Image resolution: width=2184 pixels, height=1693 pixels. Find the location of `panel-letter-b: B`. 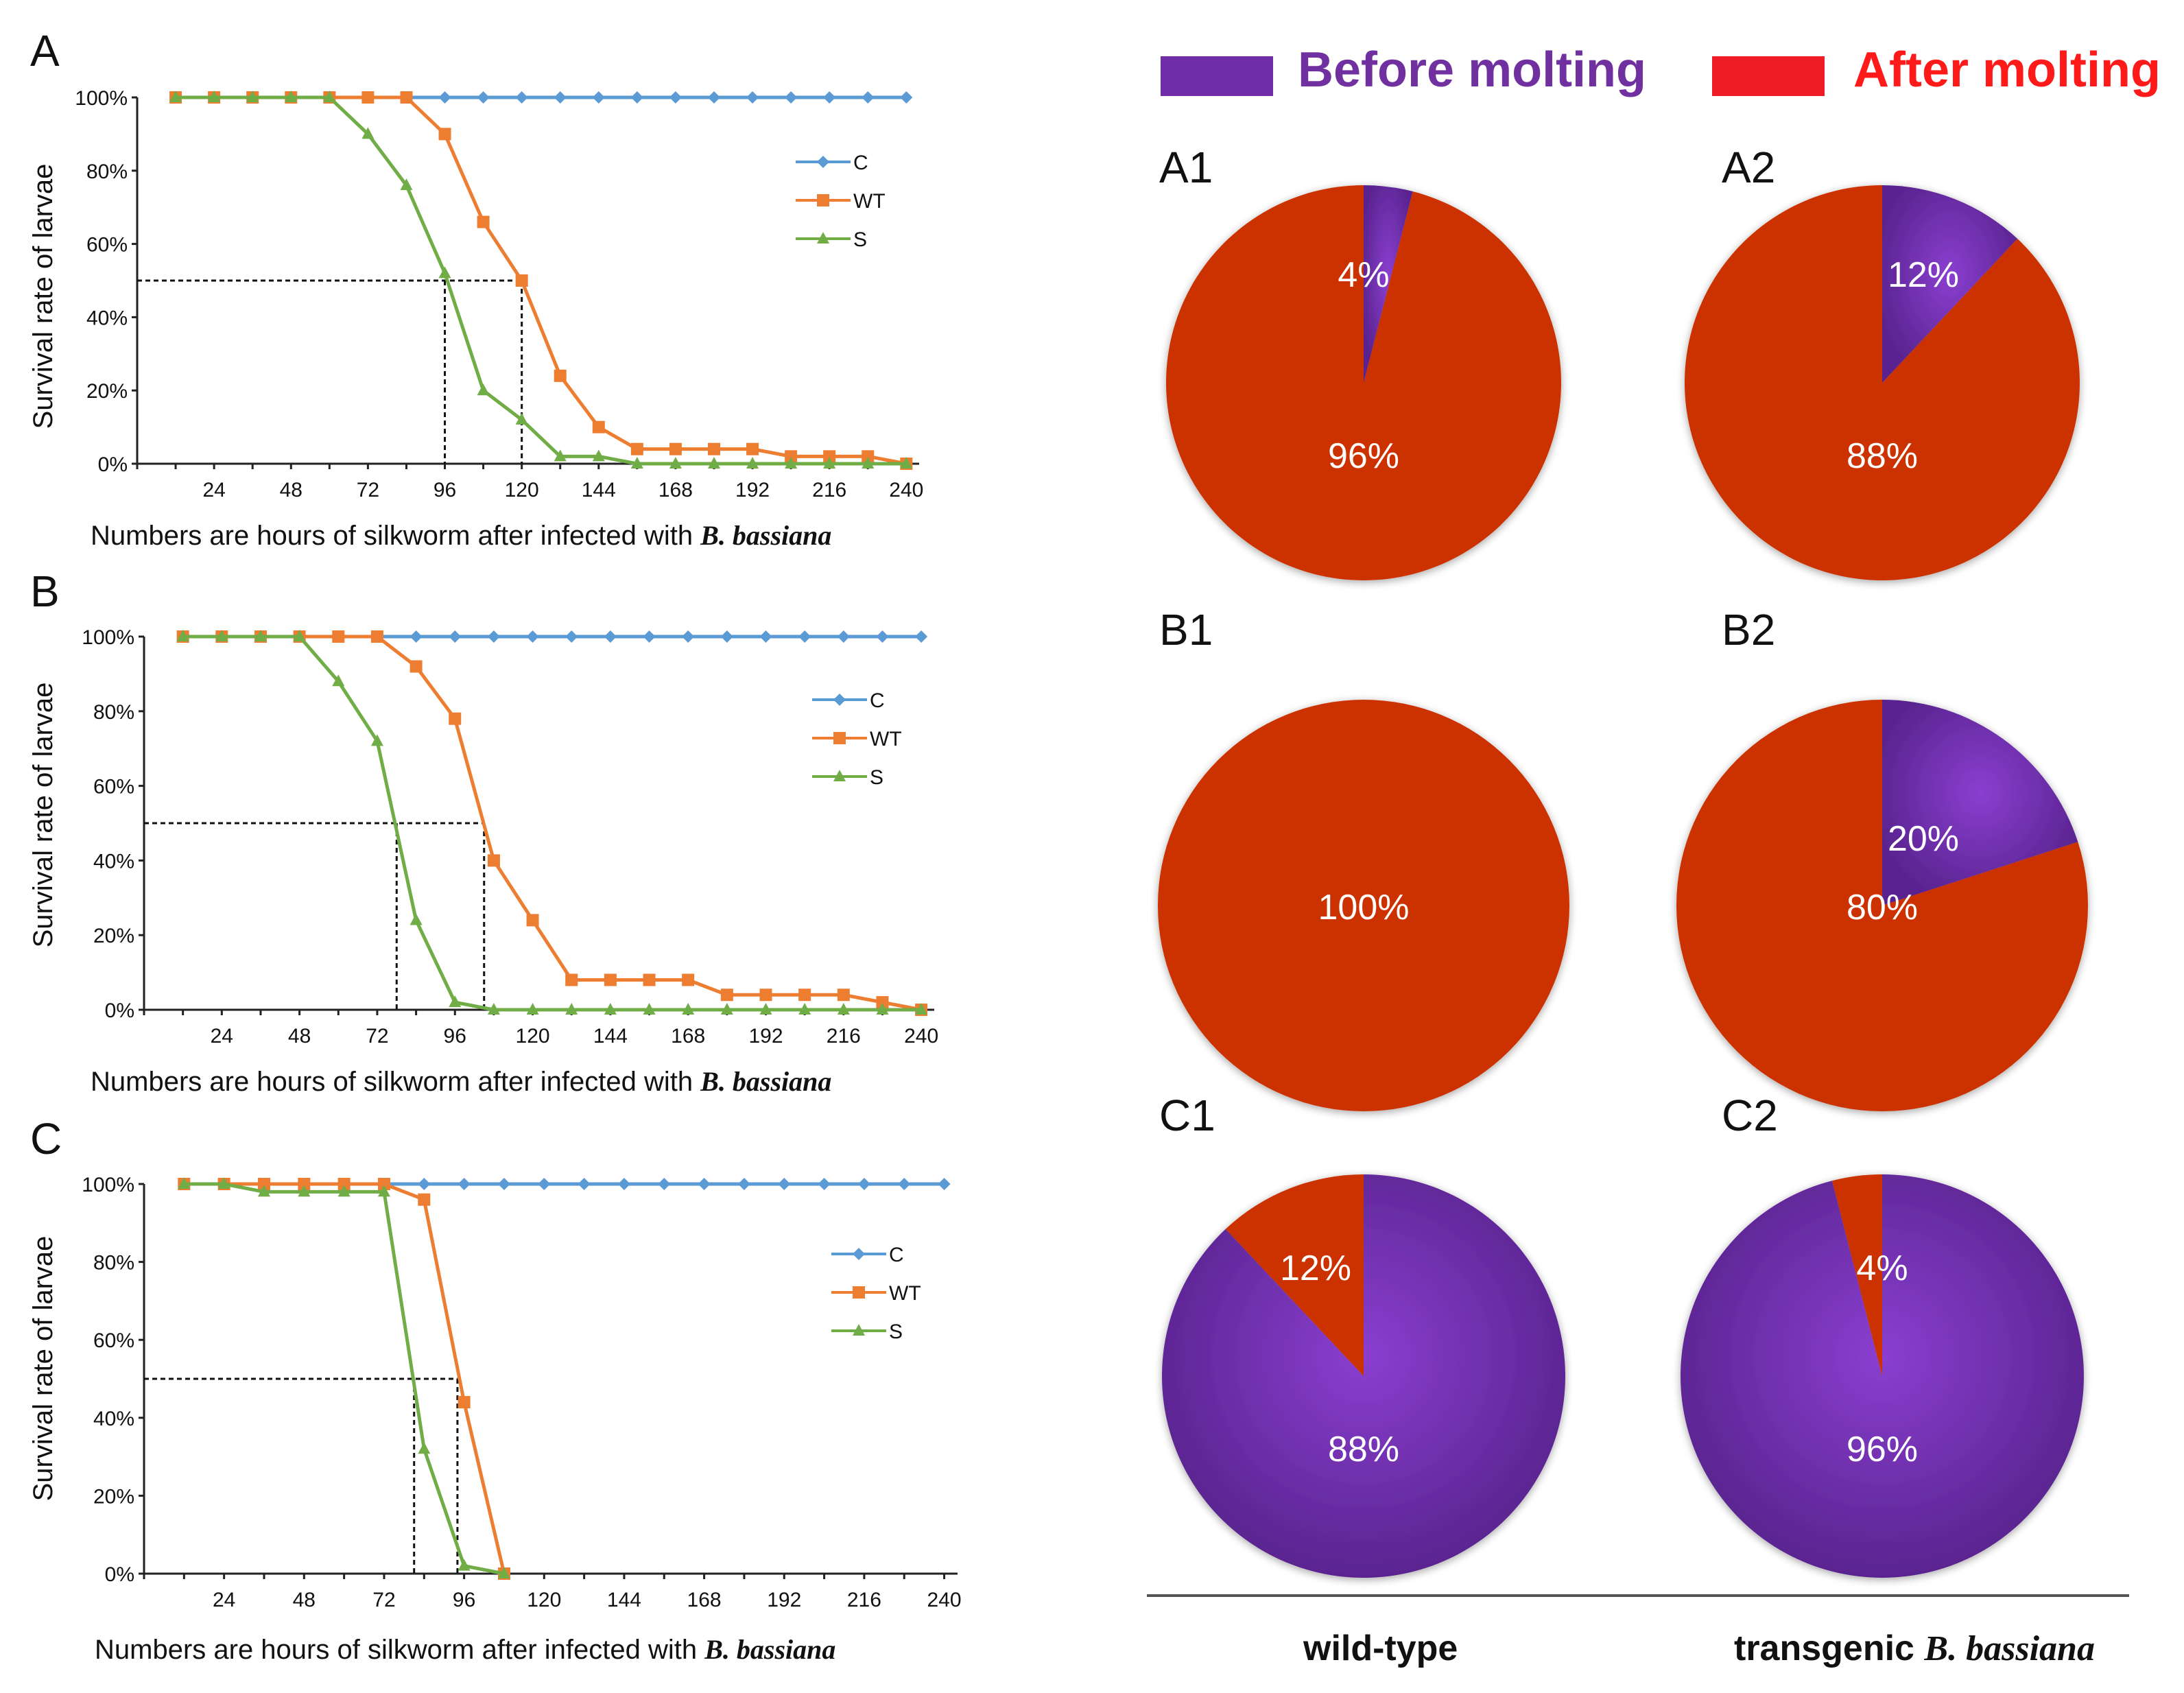

panel-letter-b: B is located at coordinates (45, 592).